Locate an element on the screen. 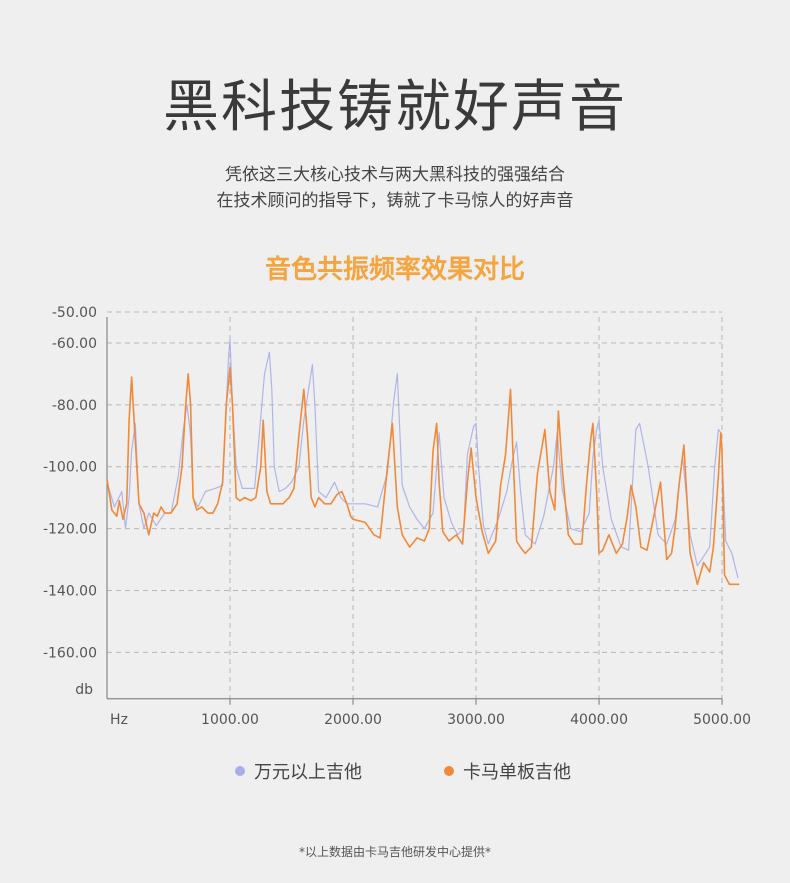 Image resolution: width=790 pixels, height=883 pixels. chart-title: 音色共振频率效果对比 is located at coordinates (394, 270).